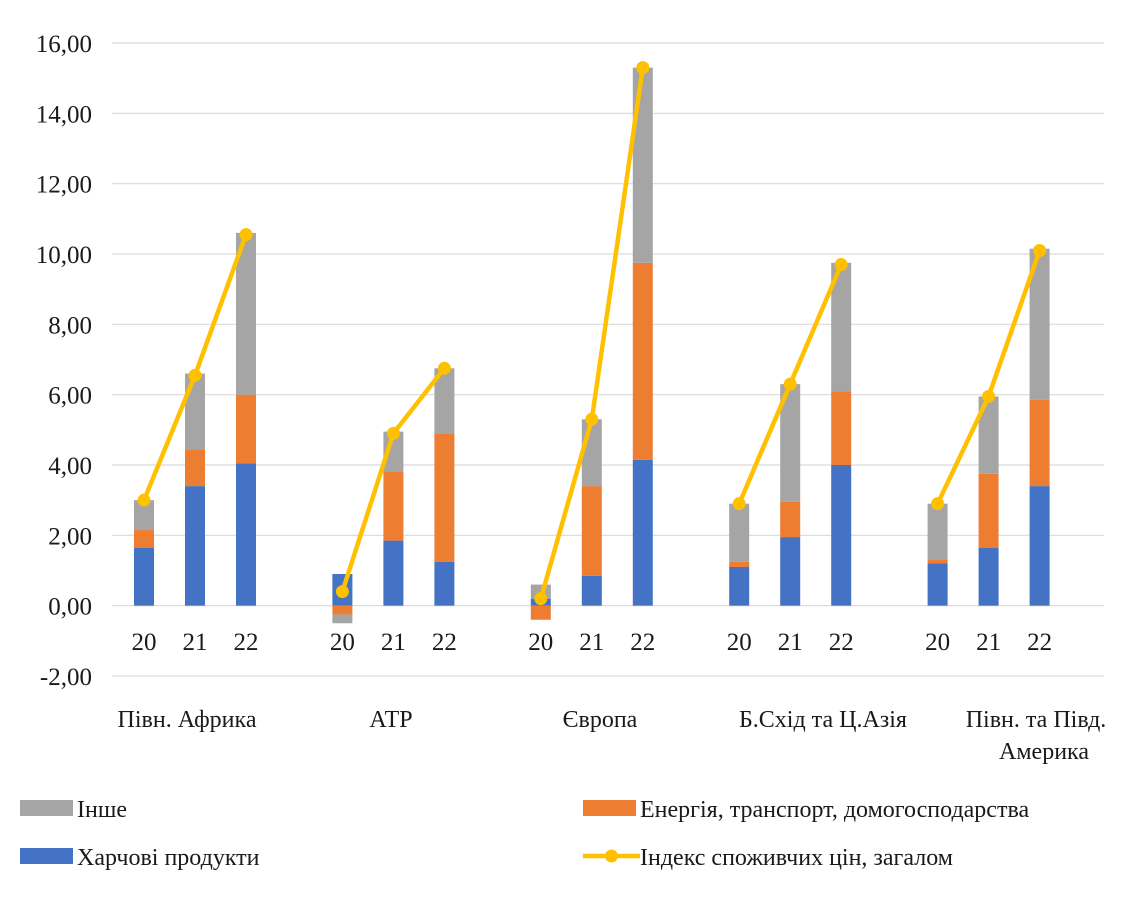  Describe the element at coordinates (64, 185) in the screenshot. I see `y-tick-label: 12,00` at that location.